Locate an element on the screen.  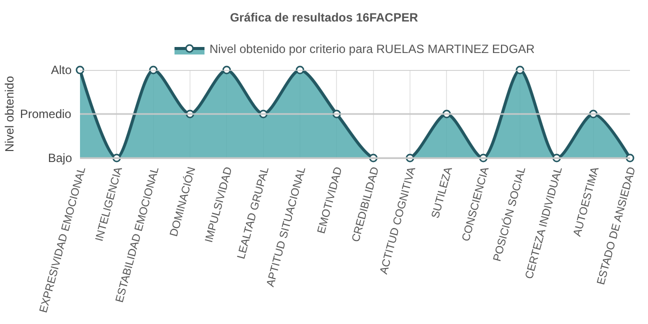
x-tick-label: LEALTAD GRUPAL is located at coordinates (253, 213).